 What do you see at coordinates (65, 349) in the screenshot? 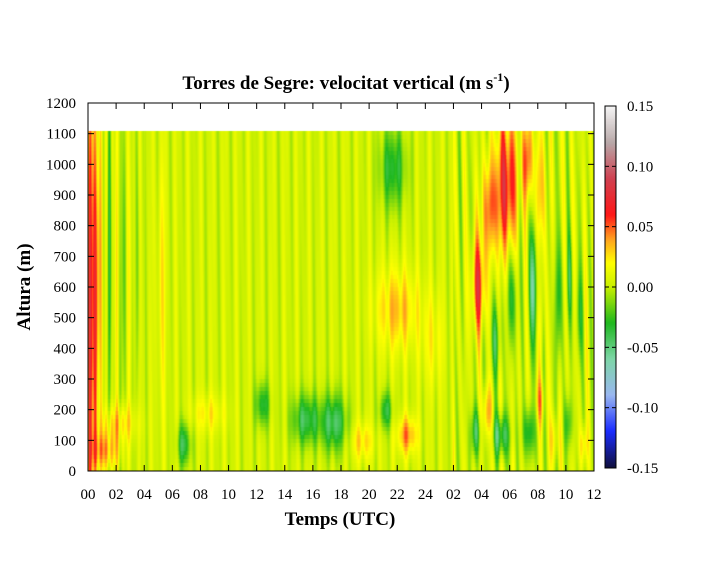
I see `y-tick-label: 400` at bounding box center [65, 349].